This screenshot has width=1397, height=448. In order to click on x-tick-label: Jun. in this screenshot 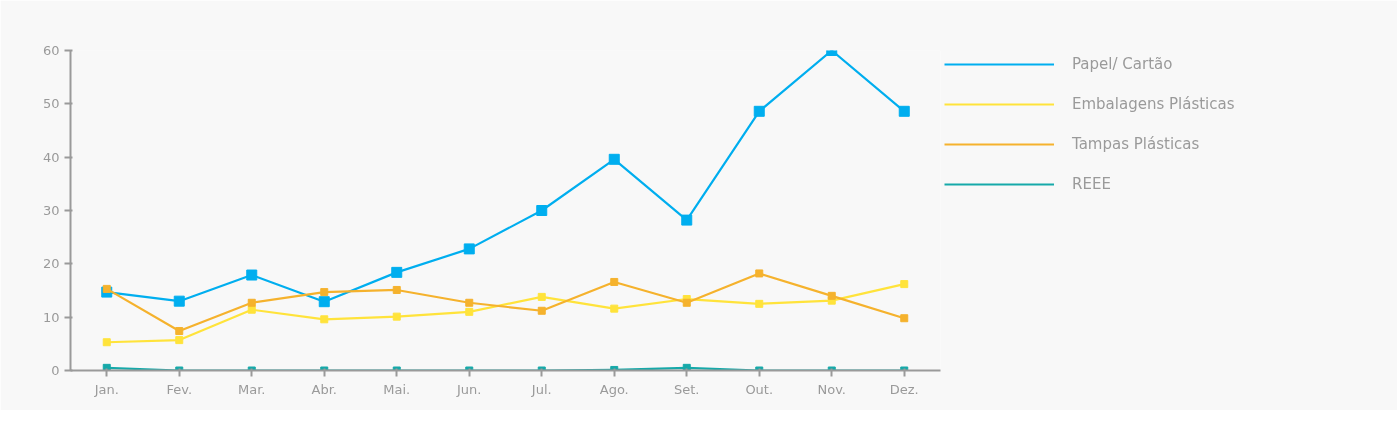, I will do `click(469, 389)`.